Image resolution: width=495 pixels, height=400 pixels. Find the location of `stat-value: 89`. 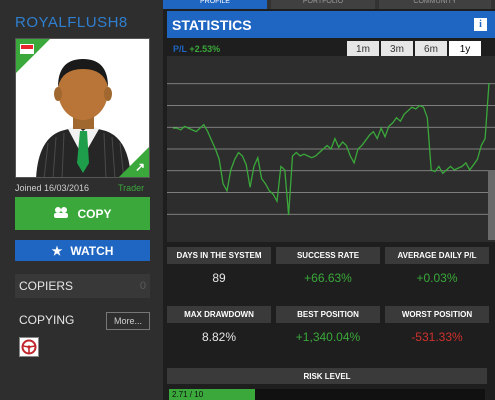

stat-value: 89 is located at coordinates (219, 278).